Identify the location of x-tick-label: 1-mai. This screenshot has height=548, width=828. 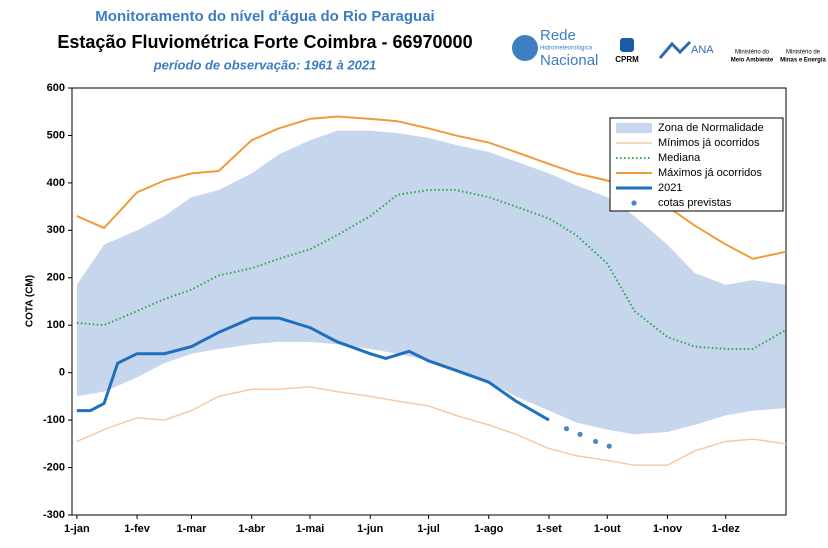
(310, 529).